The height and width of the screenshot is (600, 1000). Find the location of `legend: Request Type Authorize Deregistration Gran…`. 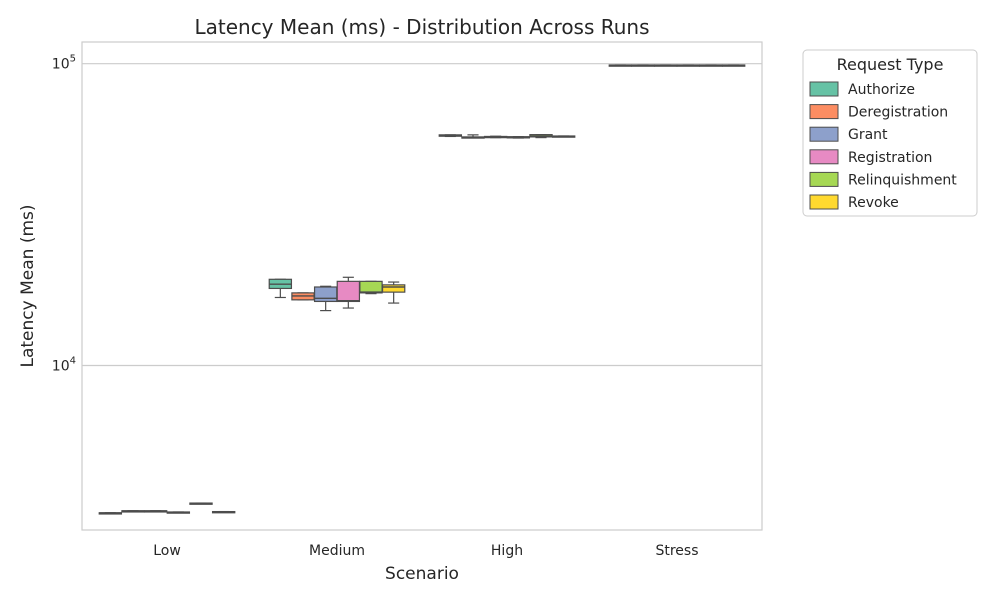

legend: Request Type Authorize Deregistration Gran… is located at coordinates (890, 133).